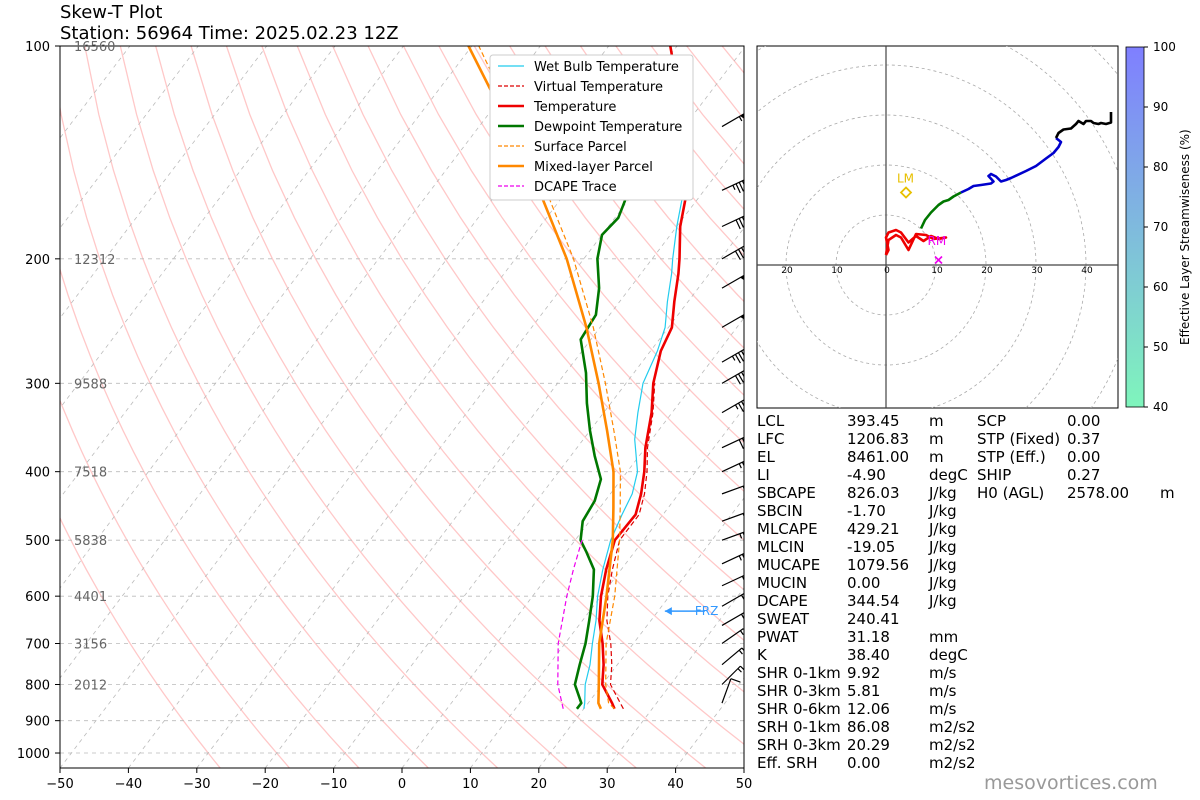 The height and width of the screenshot is (800, 1200). Describe the element at coordinates (470, 784) in the screenshot. I see `x-axis-tick-label: 10` at that location.